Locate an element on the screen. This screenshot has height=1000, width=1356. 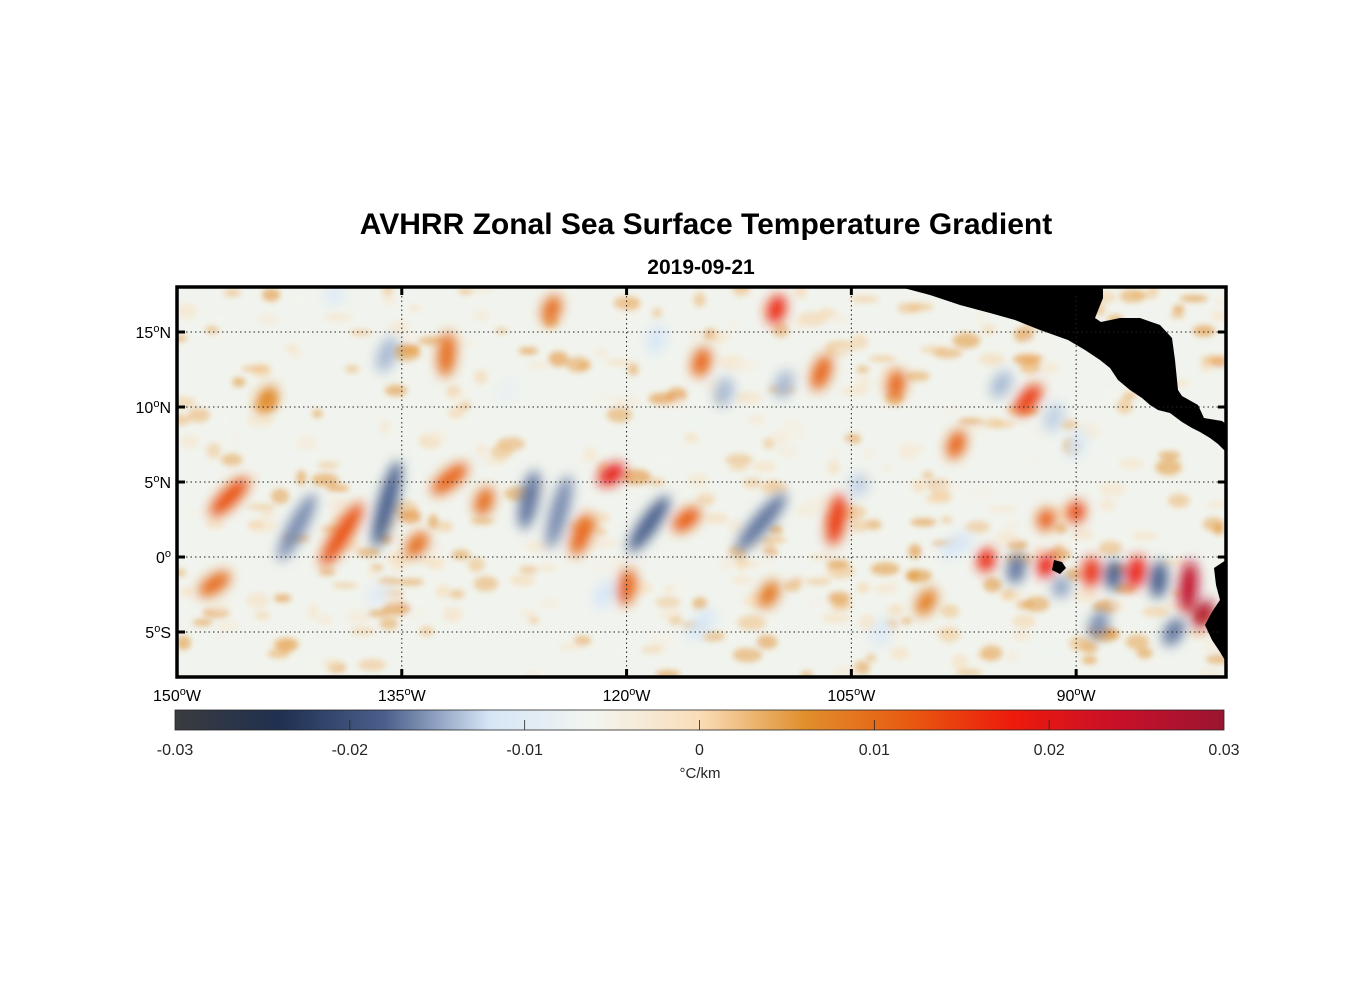
colorbar-tick-label: 0.03 is located at coordinates (1223, 750).